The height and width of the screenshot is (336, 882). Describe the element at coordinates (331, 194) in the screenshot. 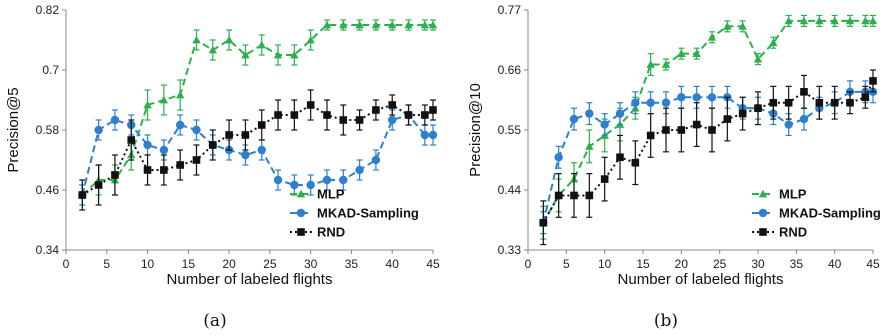

I see `legend-entry: MLP` at that location.